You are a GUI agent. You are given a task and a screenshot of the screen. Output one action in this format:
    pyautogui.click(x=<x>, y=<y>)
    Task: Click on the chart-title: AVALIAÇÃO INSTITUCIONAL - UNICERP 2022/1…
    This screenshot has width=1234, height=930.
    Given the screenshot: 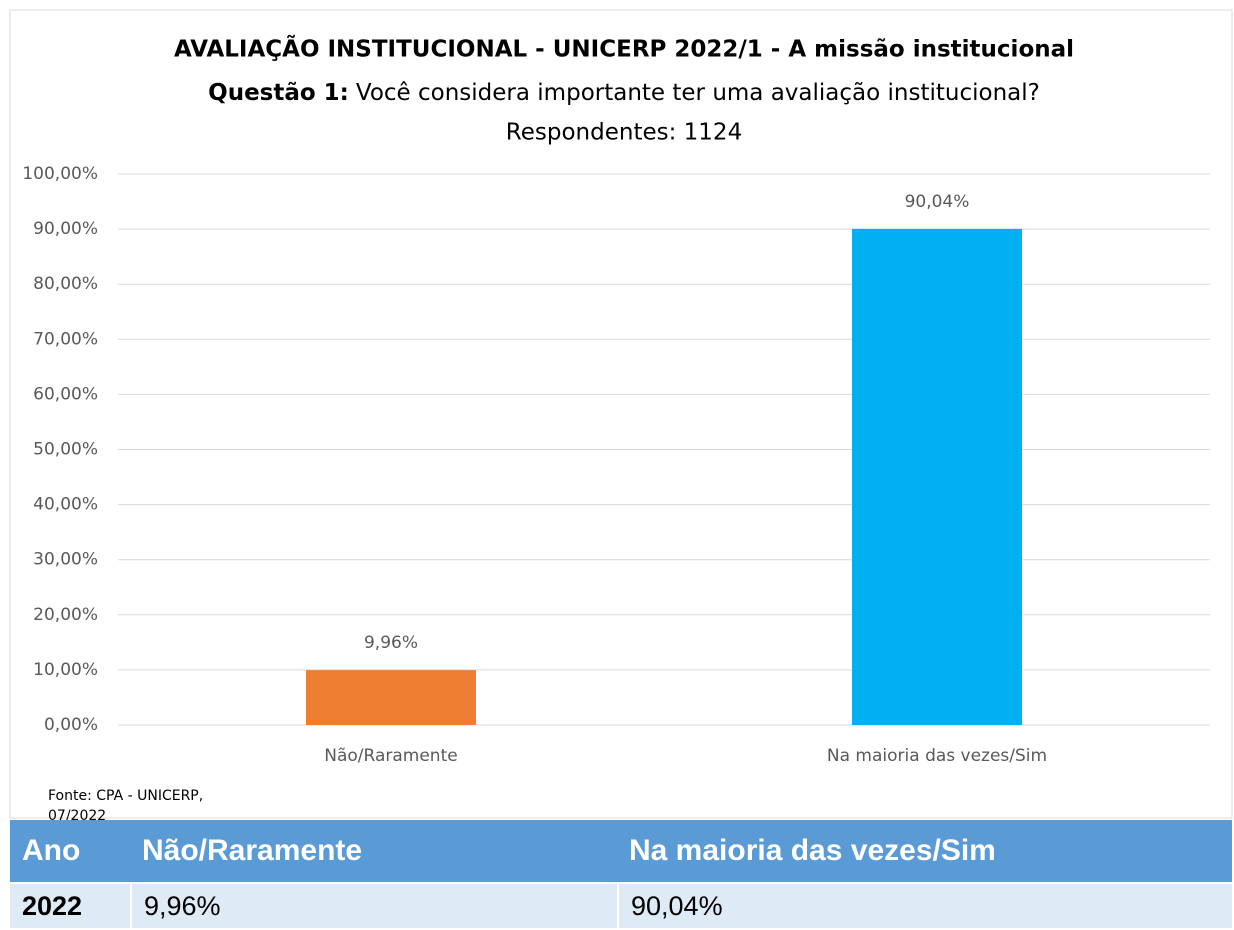 What is the action you would take?
    pyautogui.click(x=624, y=49)
    